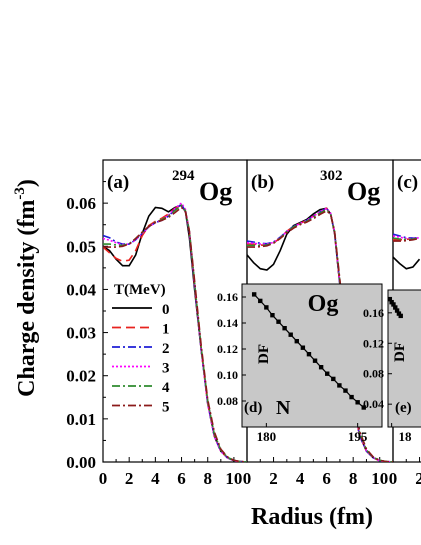 The height and width of the screenshot is (545, 421). I want to click on panel-a-mass-number: 294, so click(183, 176).